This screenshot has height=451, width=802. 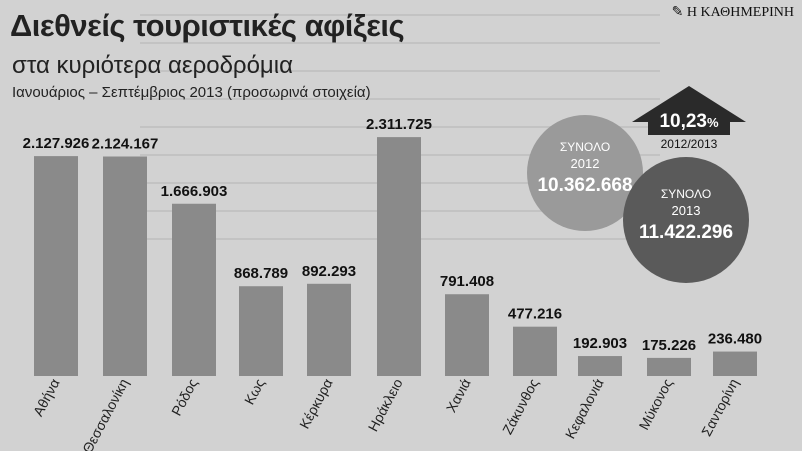 What do you see at coordinates (385, 405) in the screenshot?
I see `category-label-5: Ηράκλειο` at bounding box center [385, 405].